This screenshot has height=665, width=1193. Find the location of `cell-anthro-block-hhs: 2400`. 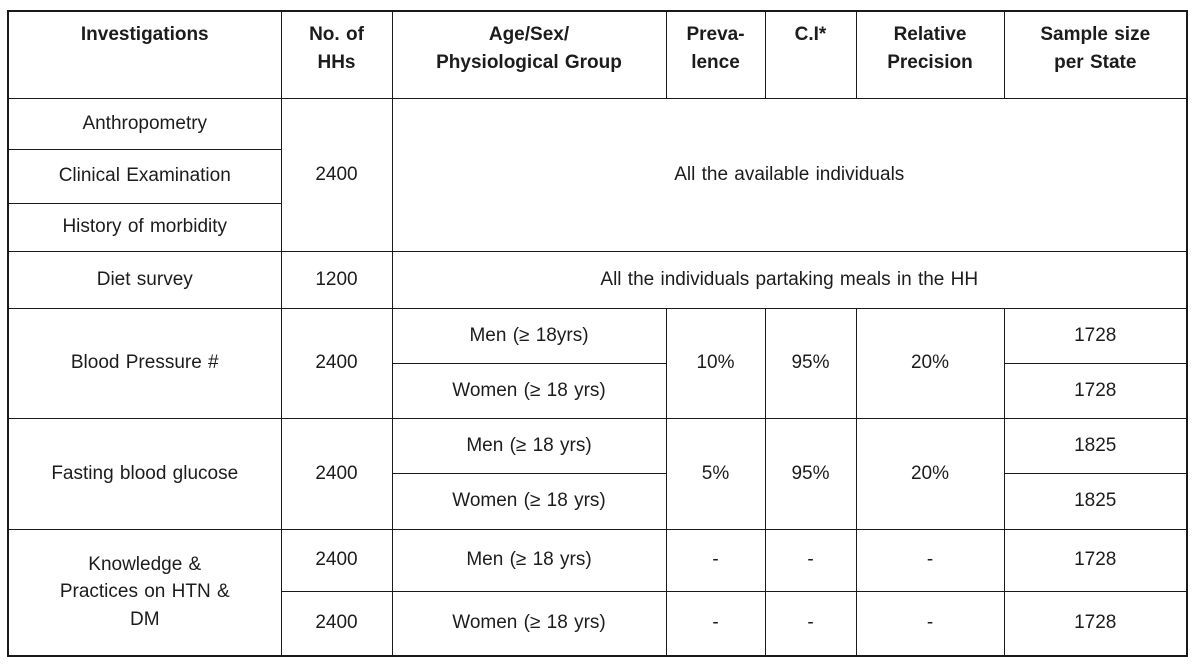

cell-anthro-block-hhs: 2400 is located at coordinates (336, 174).